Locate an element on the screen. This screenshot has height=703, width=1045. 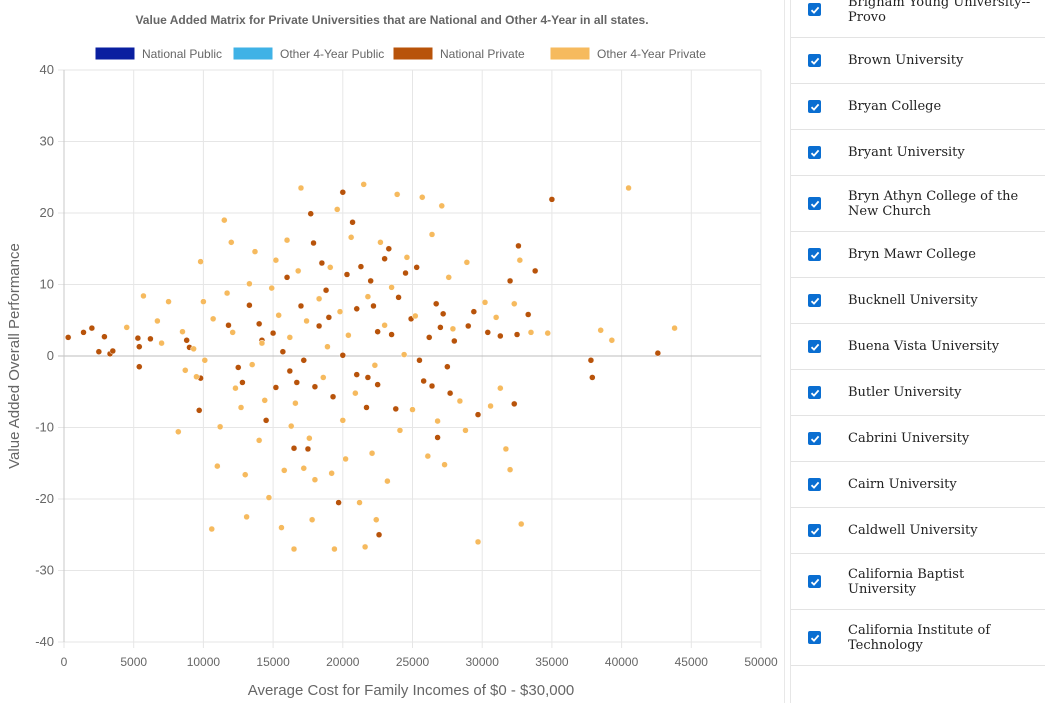
legend-item: Other 4-Year Private is located at coordinates (627, 53).